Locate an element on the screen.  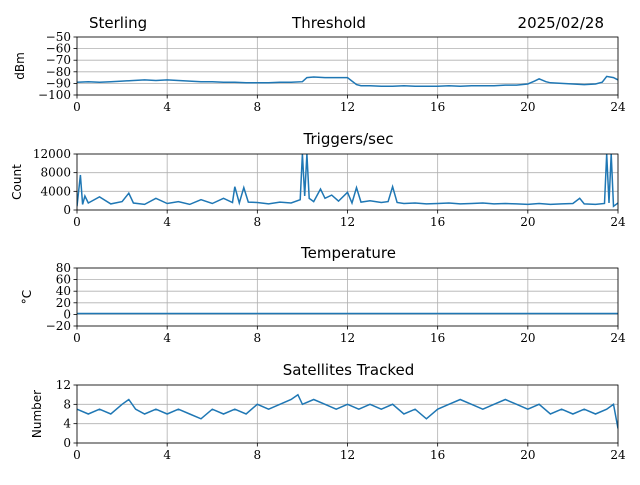
y-tick-label: −50 is located at coordinates (58, 37).